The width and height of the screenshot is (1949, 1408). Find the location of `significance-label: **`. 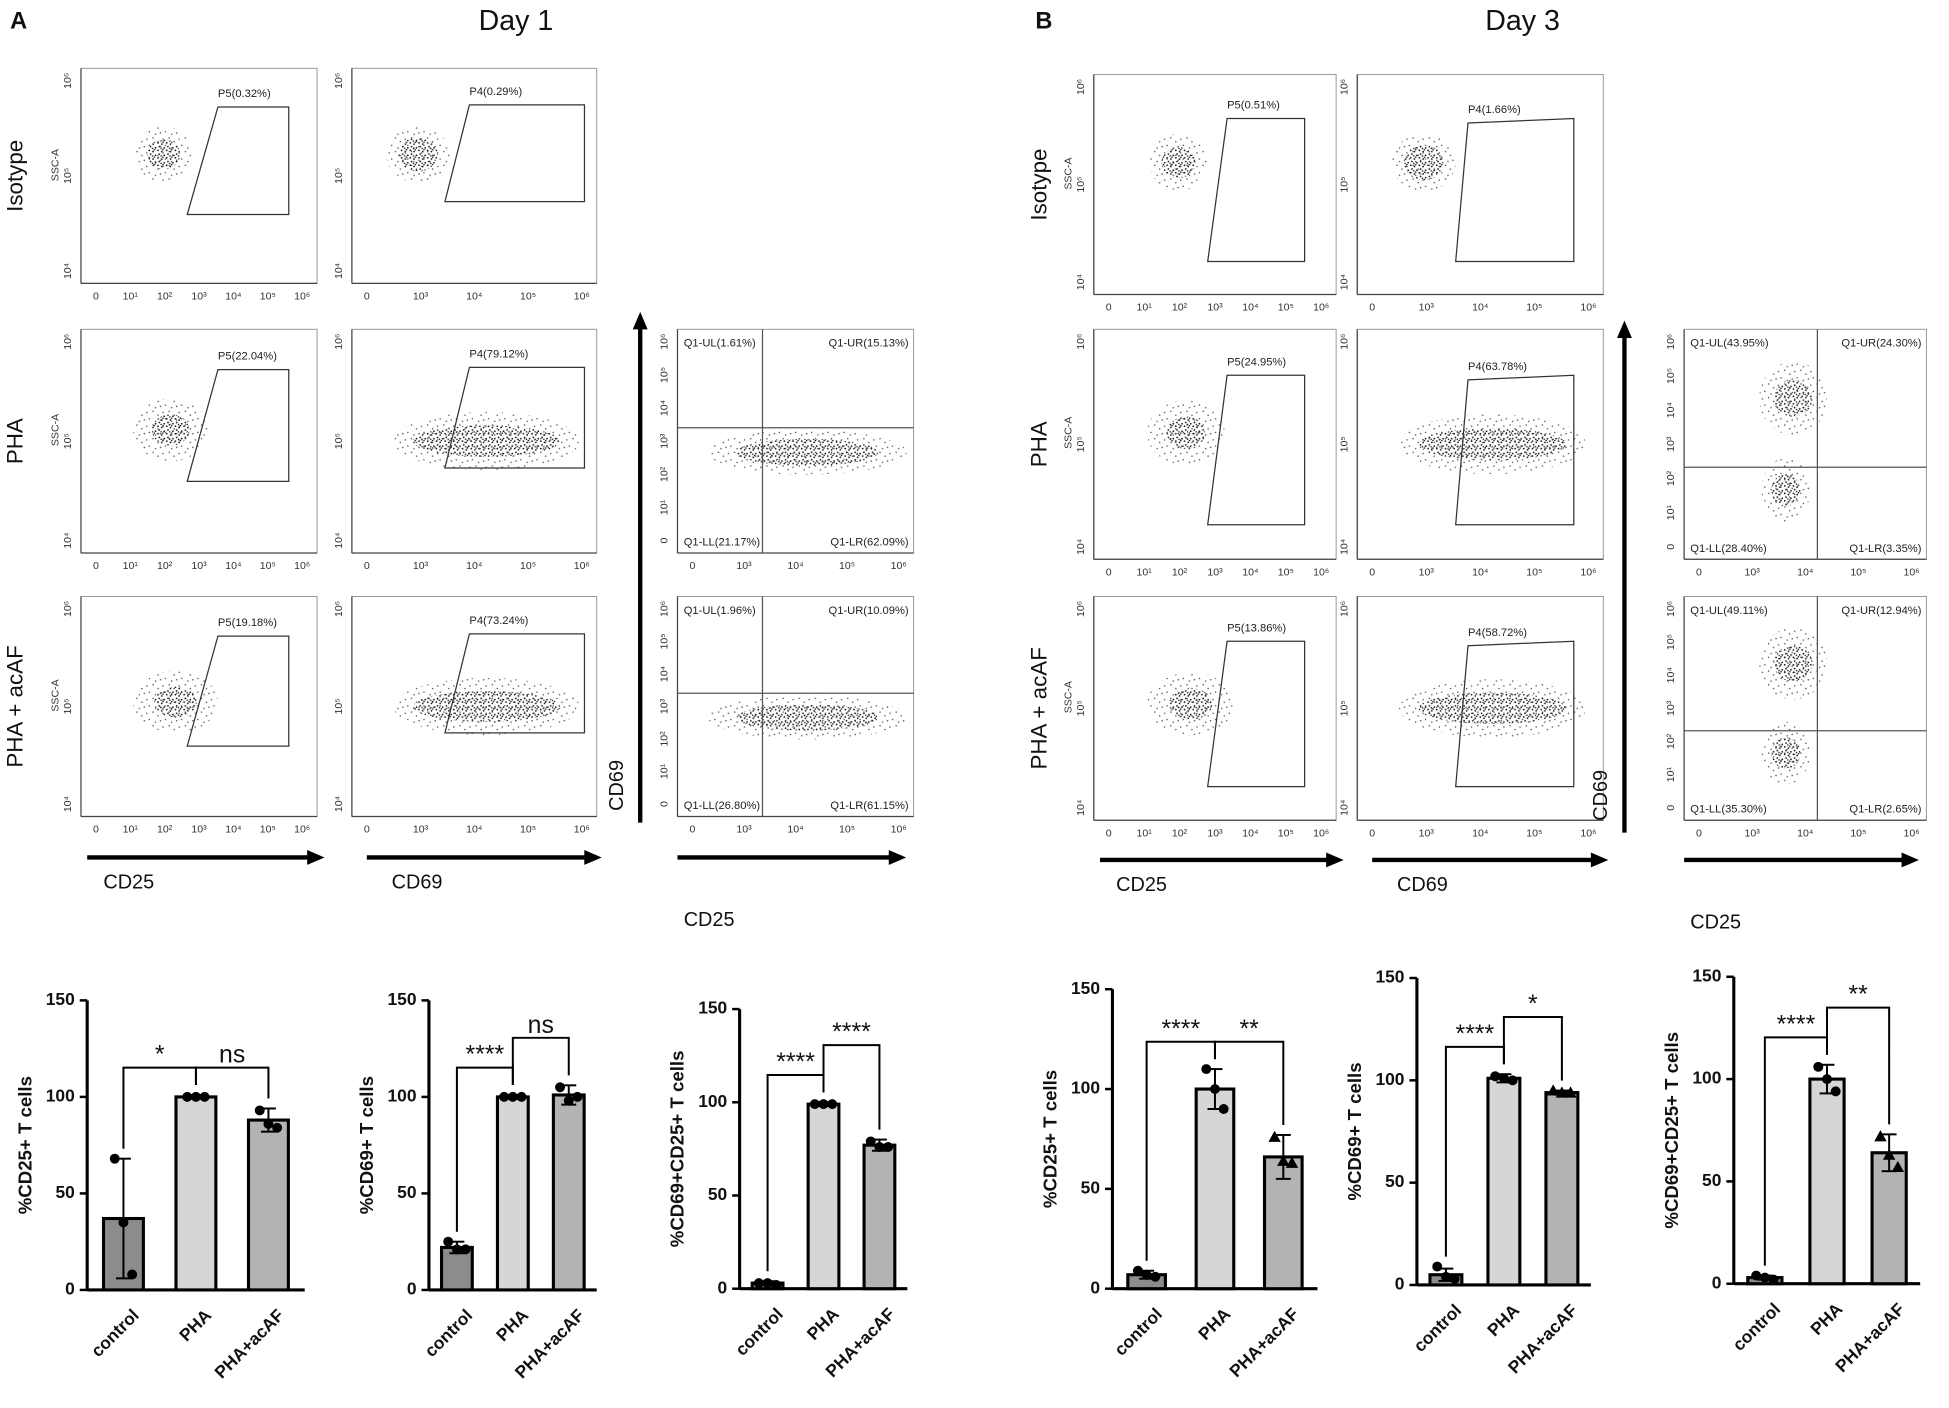

significance-label: ** is located at coordinates (1249, 1029).